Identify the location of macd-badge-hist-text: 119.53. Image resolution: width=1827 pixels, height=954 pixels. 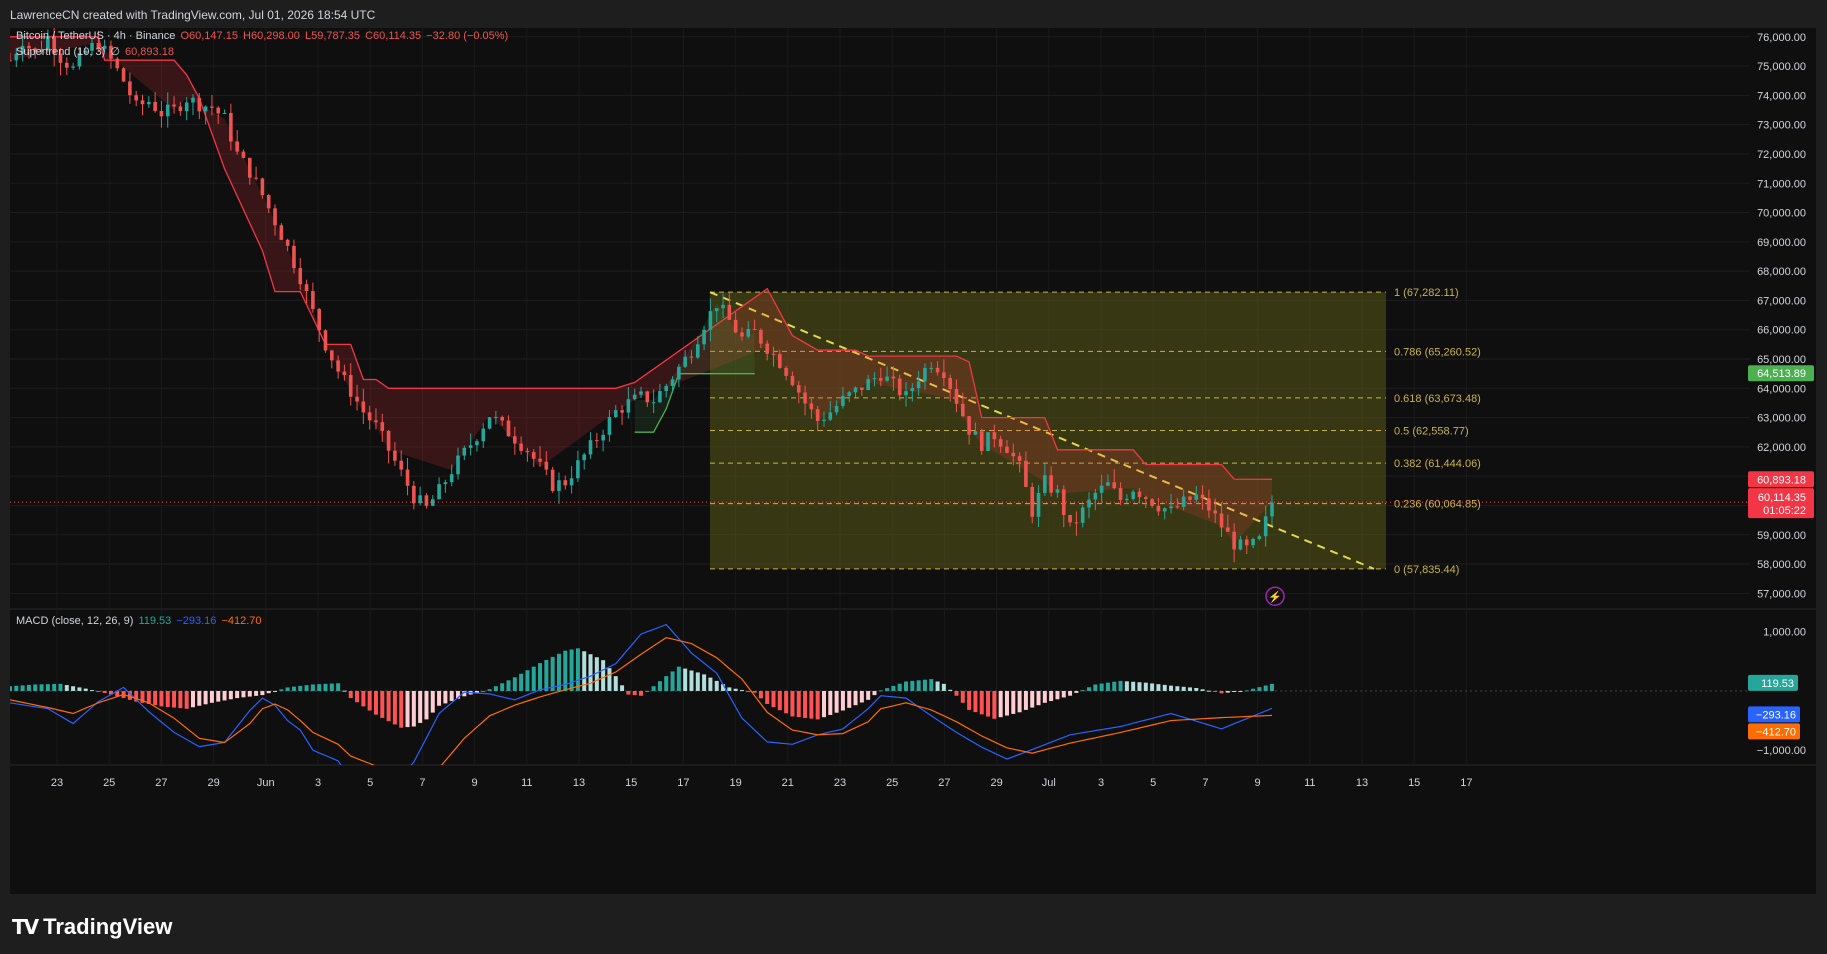
(1777, 684).